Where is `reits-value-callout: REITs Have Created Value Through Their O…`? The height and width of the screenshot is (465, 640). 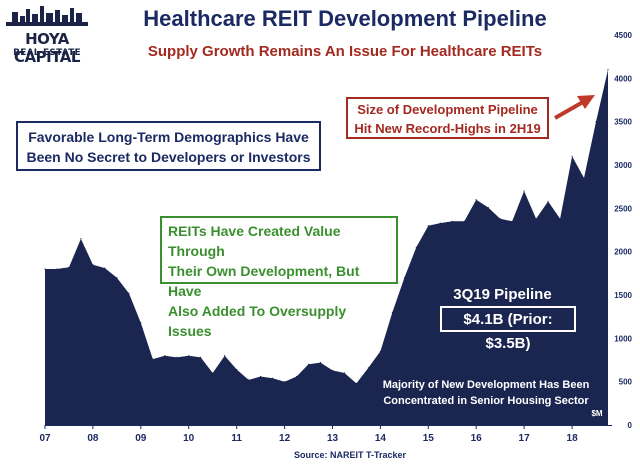 reits-value-callout: REITs Have Created Value Through Their O… is located at coordinates (279, 277).